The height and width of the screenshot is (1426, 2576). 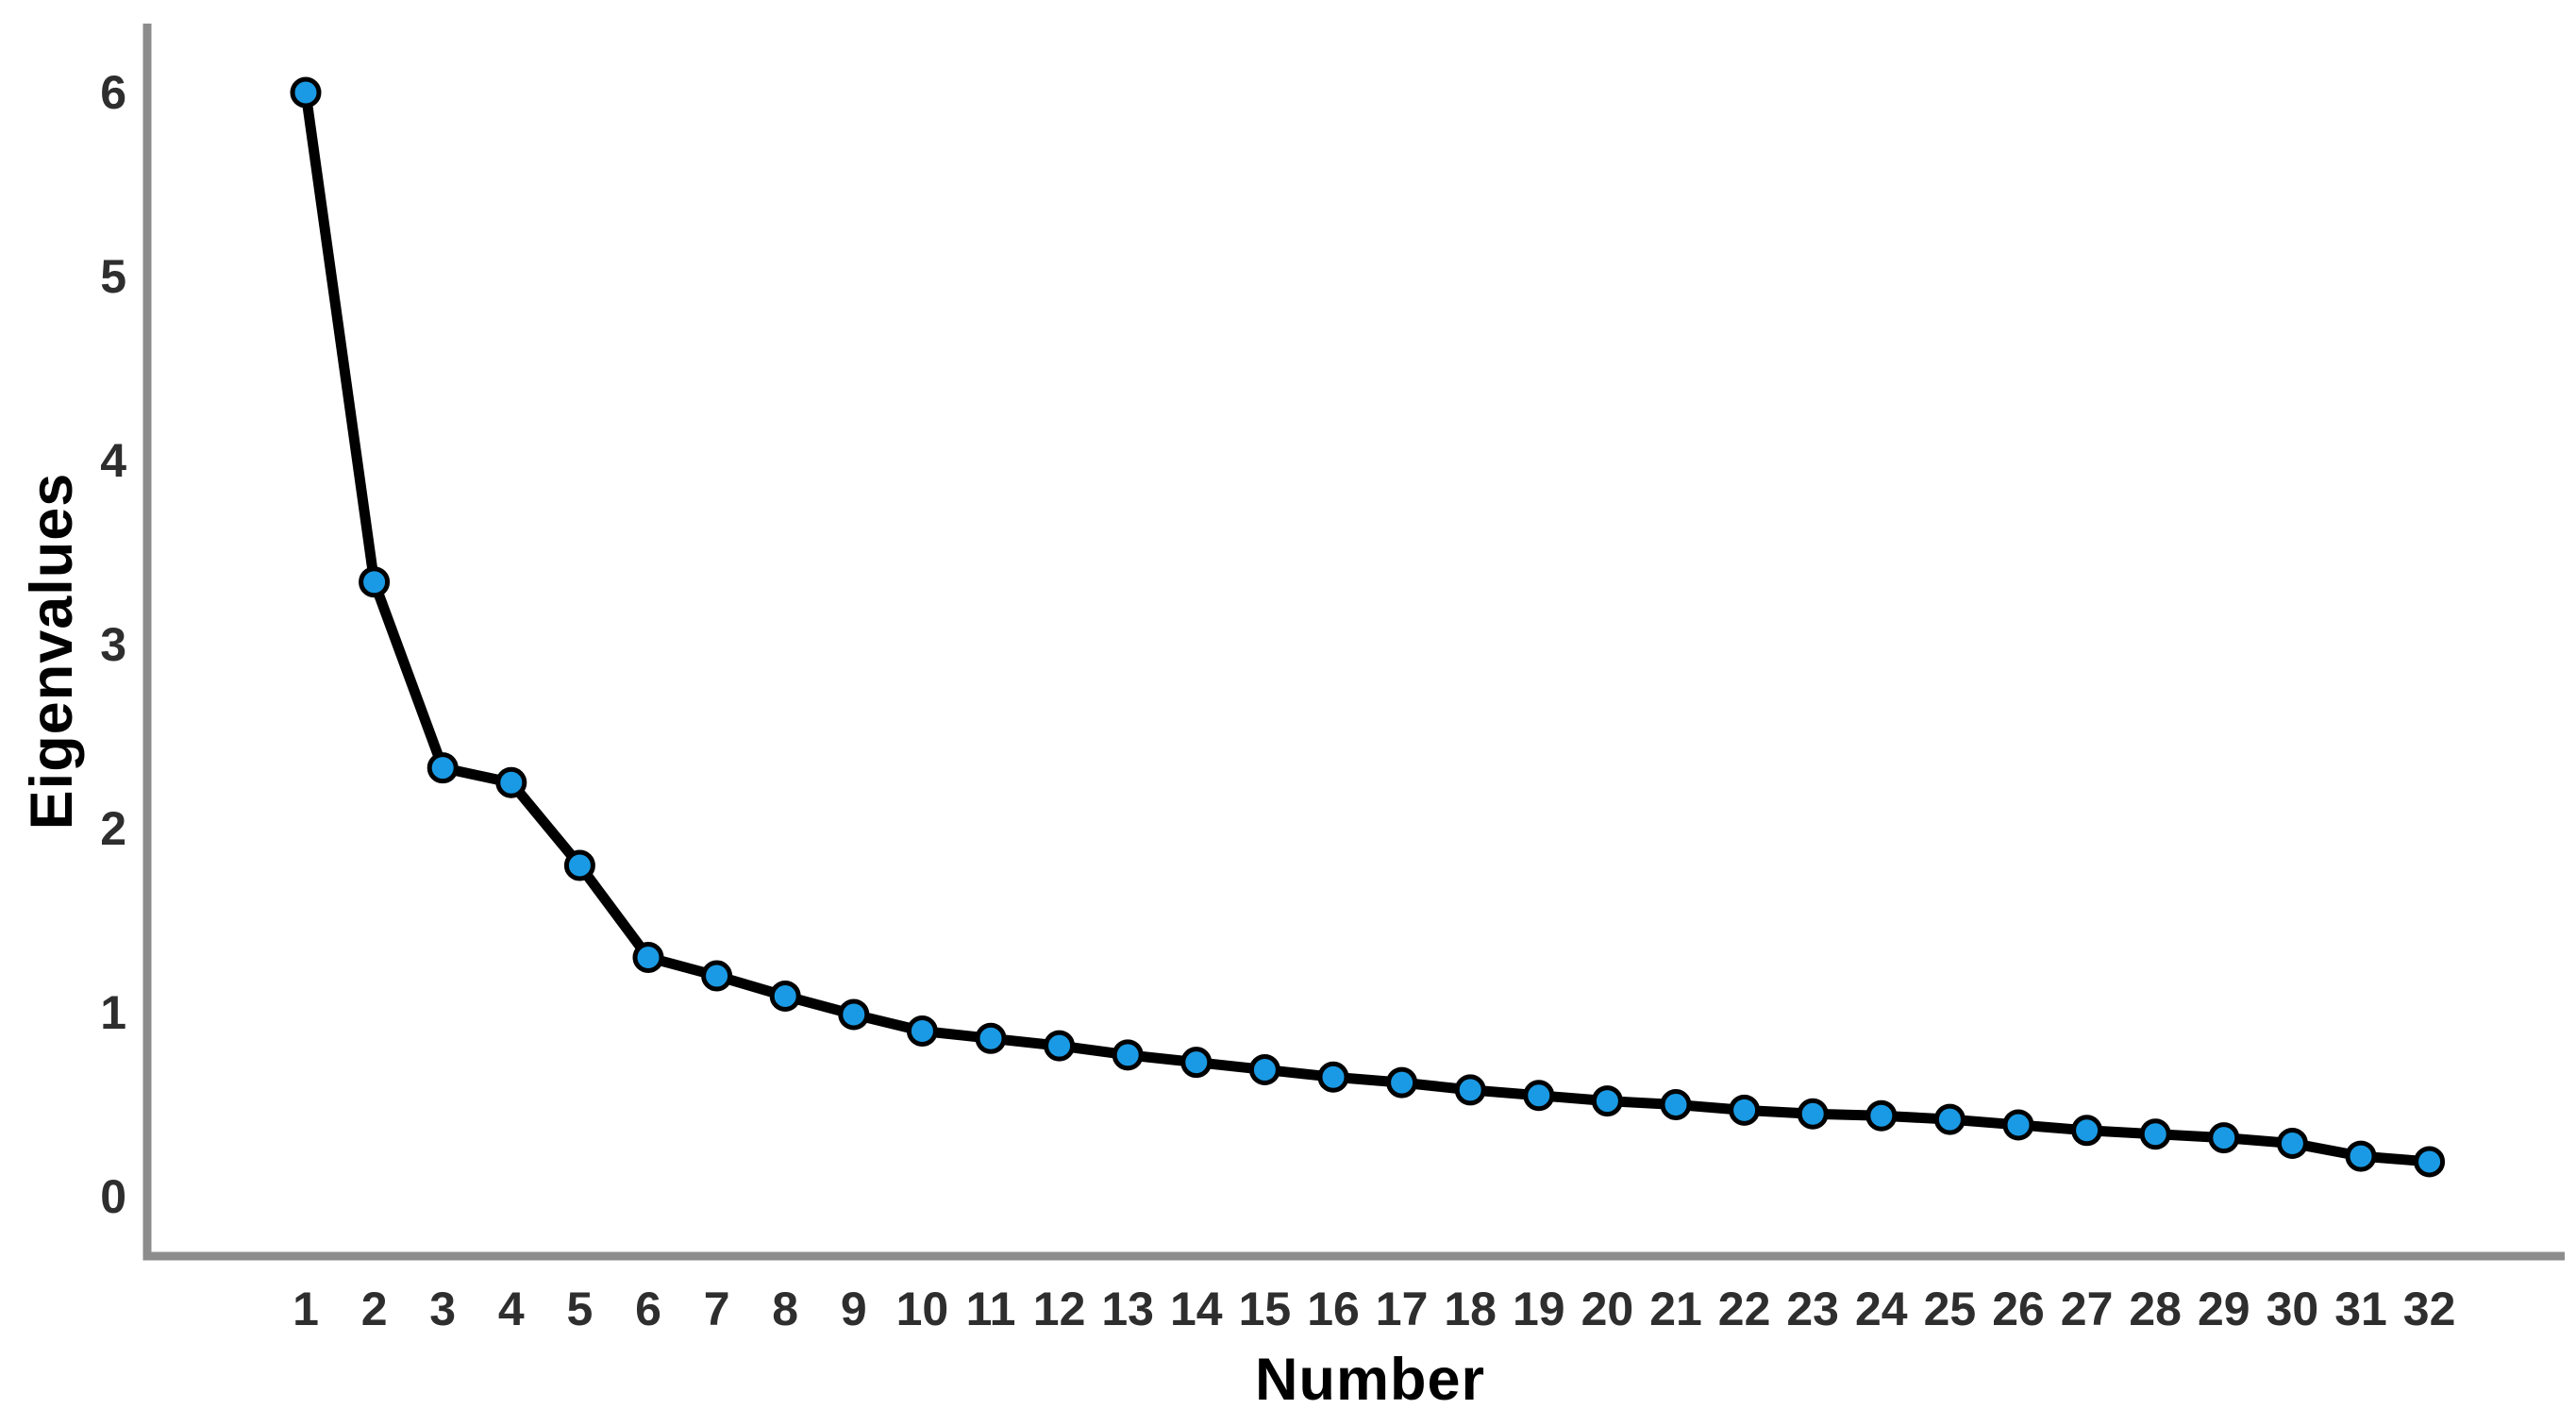 I want to click on x-tick-label-22: 22, so click(x=1744, y=1309).